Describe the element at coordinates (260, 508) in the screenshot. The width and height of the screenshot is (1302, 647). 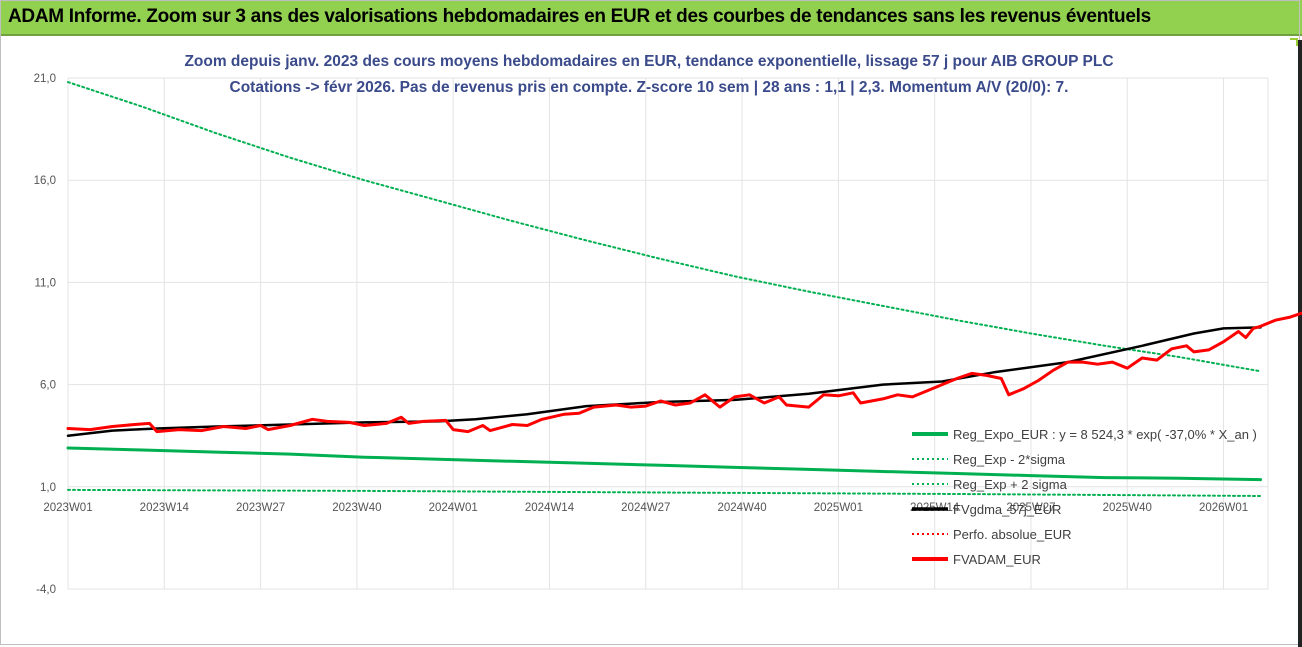
I see `x-tick-label: 2023W27` at that location.